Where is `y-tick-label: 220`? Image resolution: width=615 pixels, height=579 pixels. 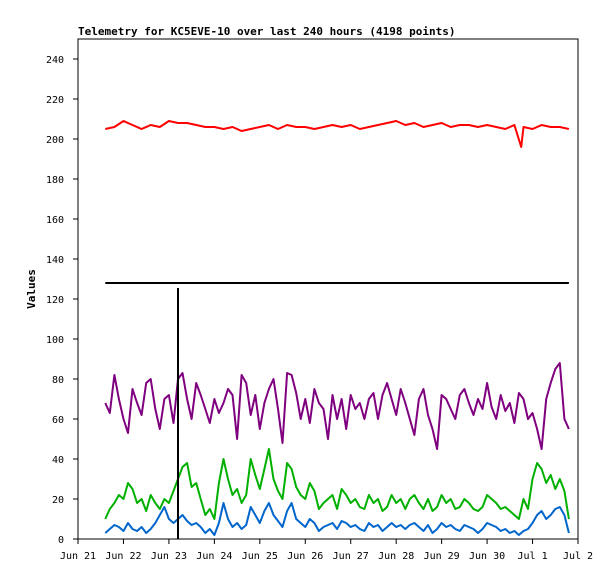
y-tick-label: 220 is located at coordinates (55, 100).